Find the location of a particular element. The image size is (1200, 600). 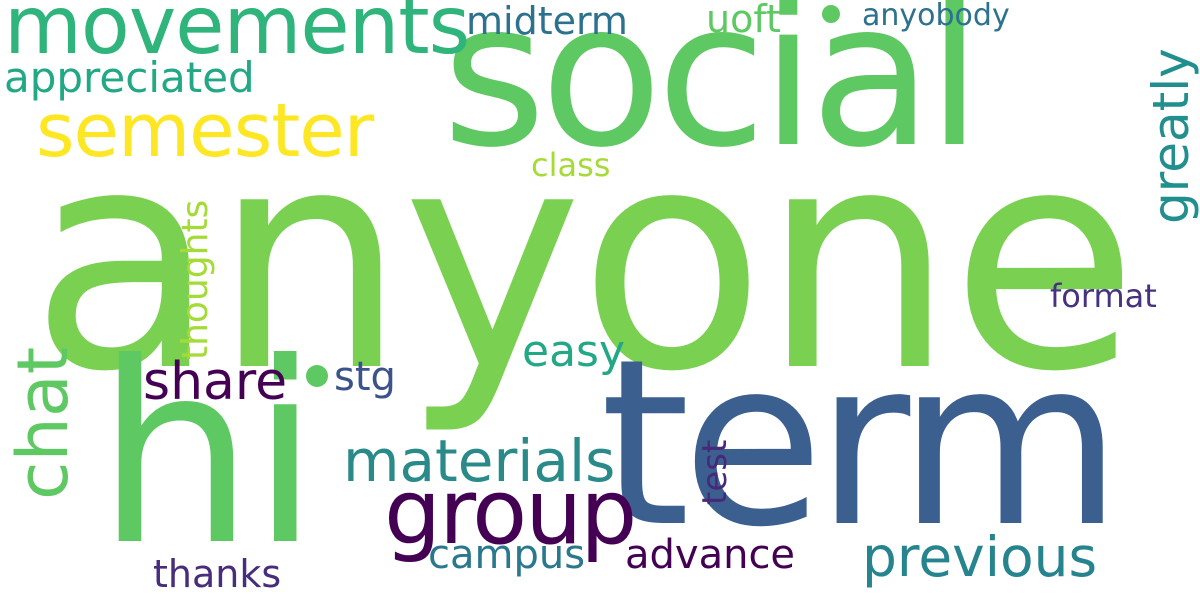

word-format: format is located at coordinates (1103, 296).